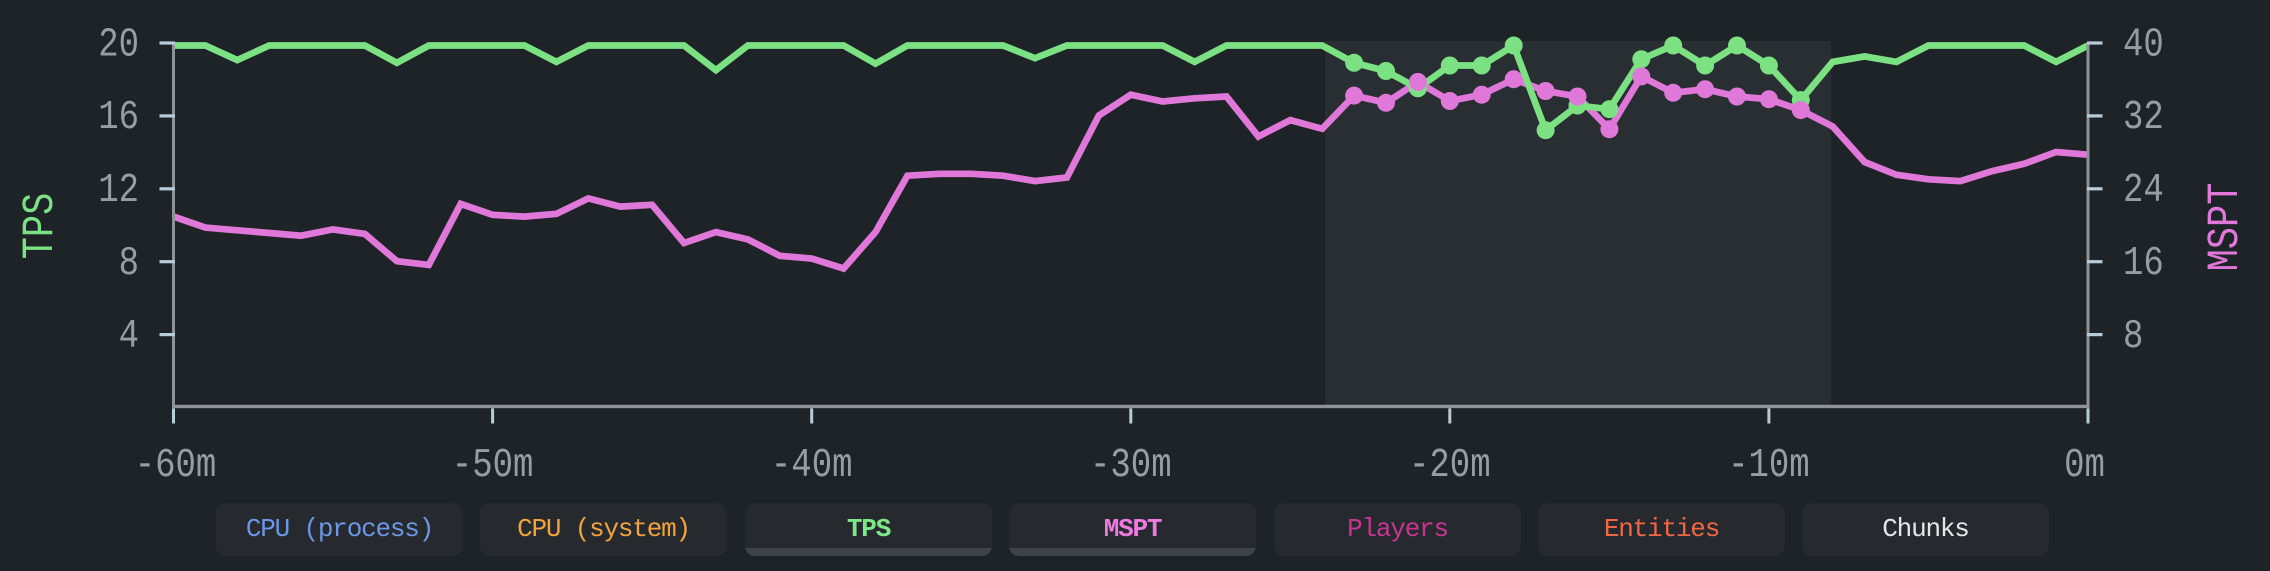 The height and width of the screenshot is (571, 2270). Describe the element at coordinates (2143, 119) in the screenshot. I see `svg-text: 32` at that location.